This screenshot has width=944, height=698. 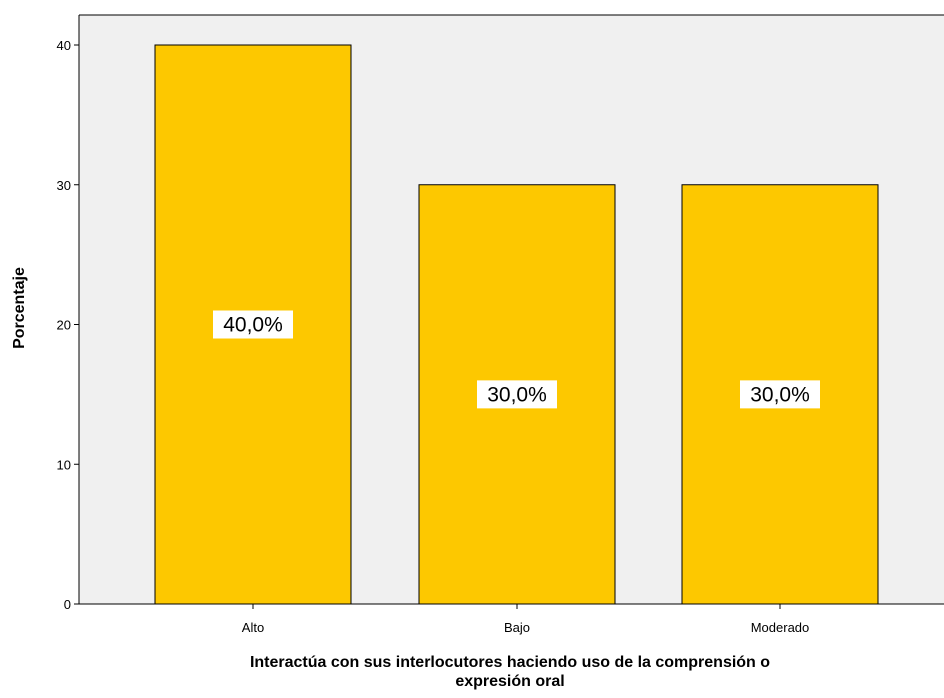 What do you see at coordinates (253, 627) in the screenshot?
I see `x-tick-label-alto: Alto` at bounding box center [253, 627].